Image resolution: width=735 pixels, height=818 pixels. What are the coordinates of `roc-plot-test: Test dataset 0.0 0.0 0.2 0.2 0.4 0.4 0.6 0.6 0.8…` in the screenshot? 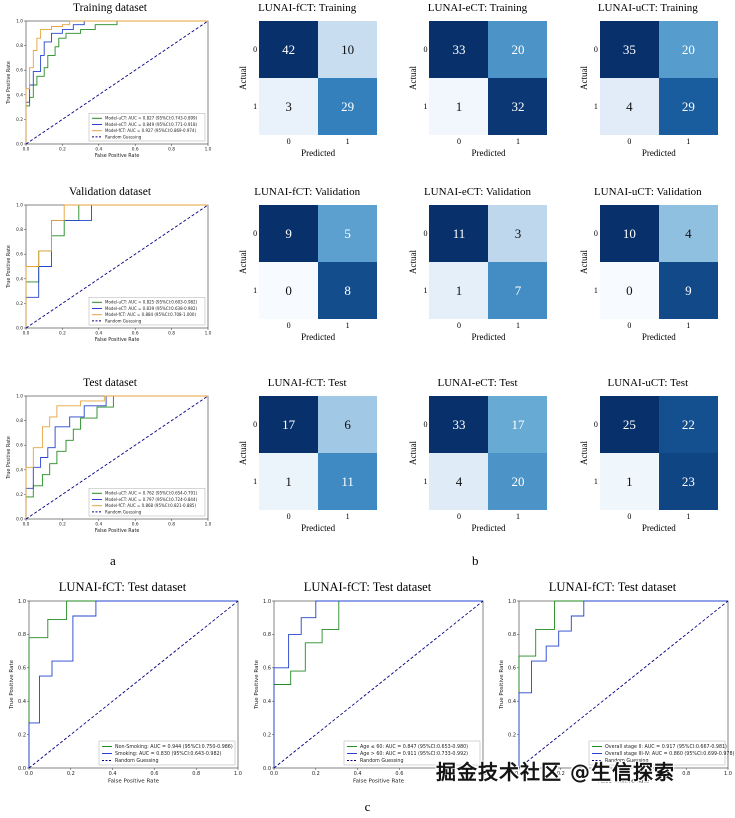 It's located at (110, 458).